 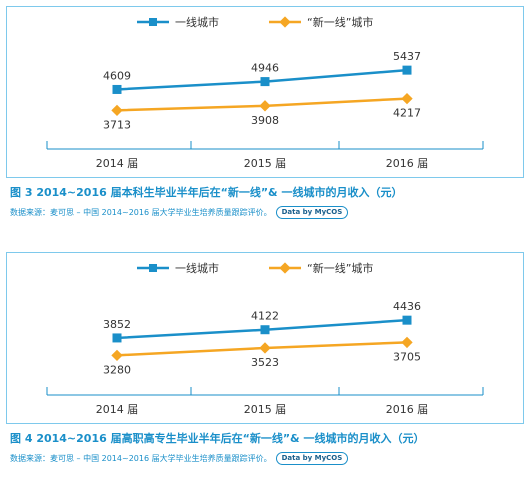 What do you see at coordinates (407, 356) in the screenshot?
I see `data-label: 3705` at bounding box center [407, 356].